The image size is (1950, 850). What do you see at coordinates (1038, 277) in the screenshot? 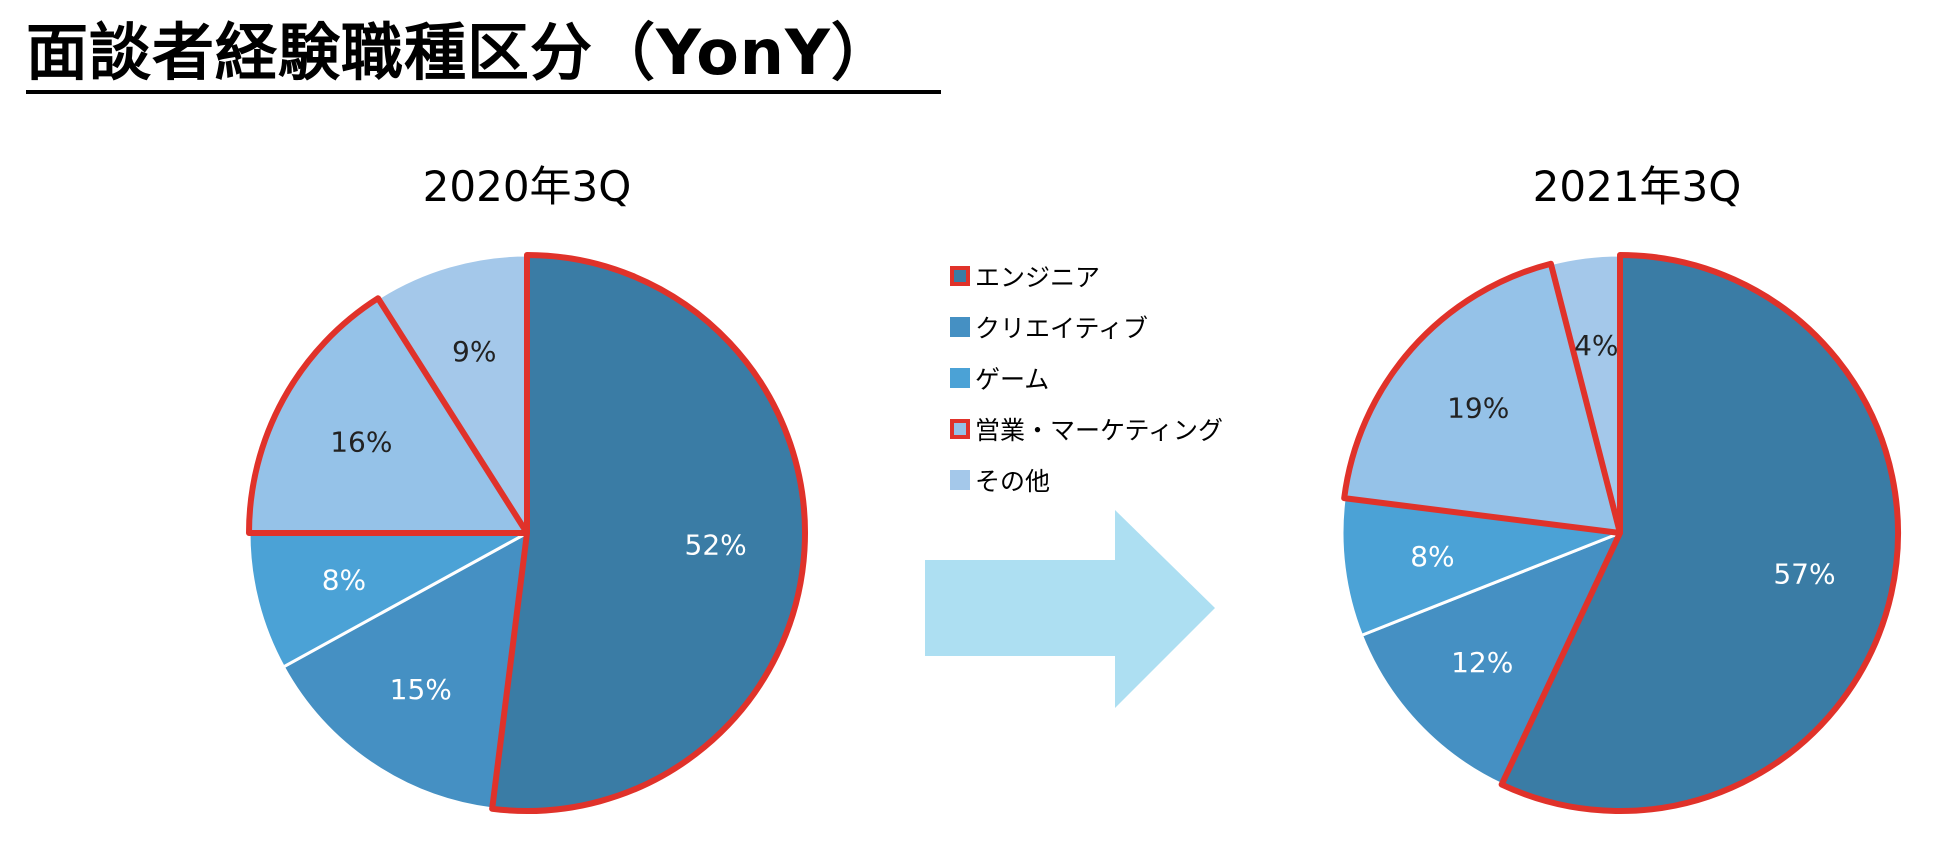
I see `legend-label-0: エンジニア` at bounding box center [1038, 277].